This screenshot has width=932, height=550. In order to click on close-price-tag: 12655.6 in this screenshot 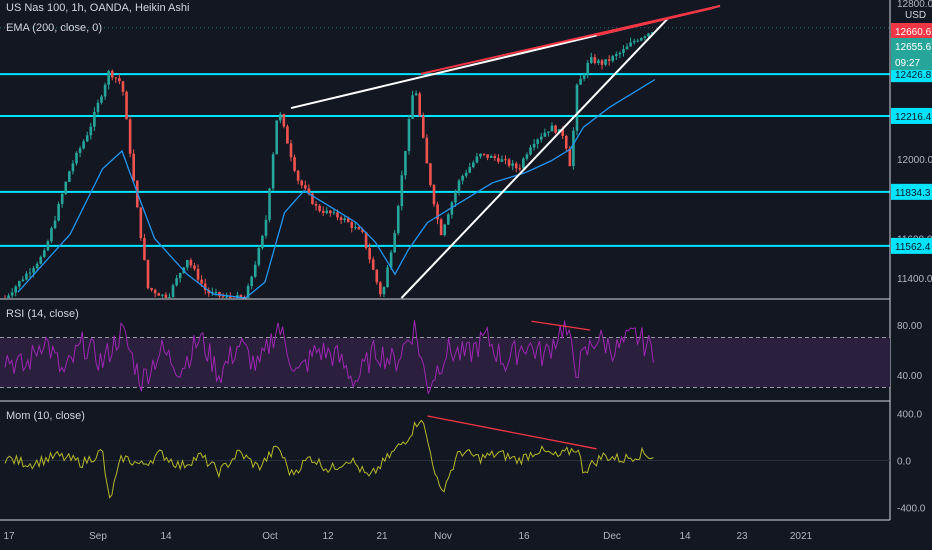, I will do `click(913, 47)`.